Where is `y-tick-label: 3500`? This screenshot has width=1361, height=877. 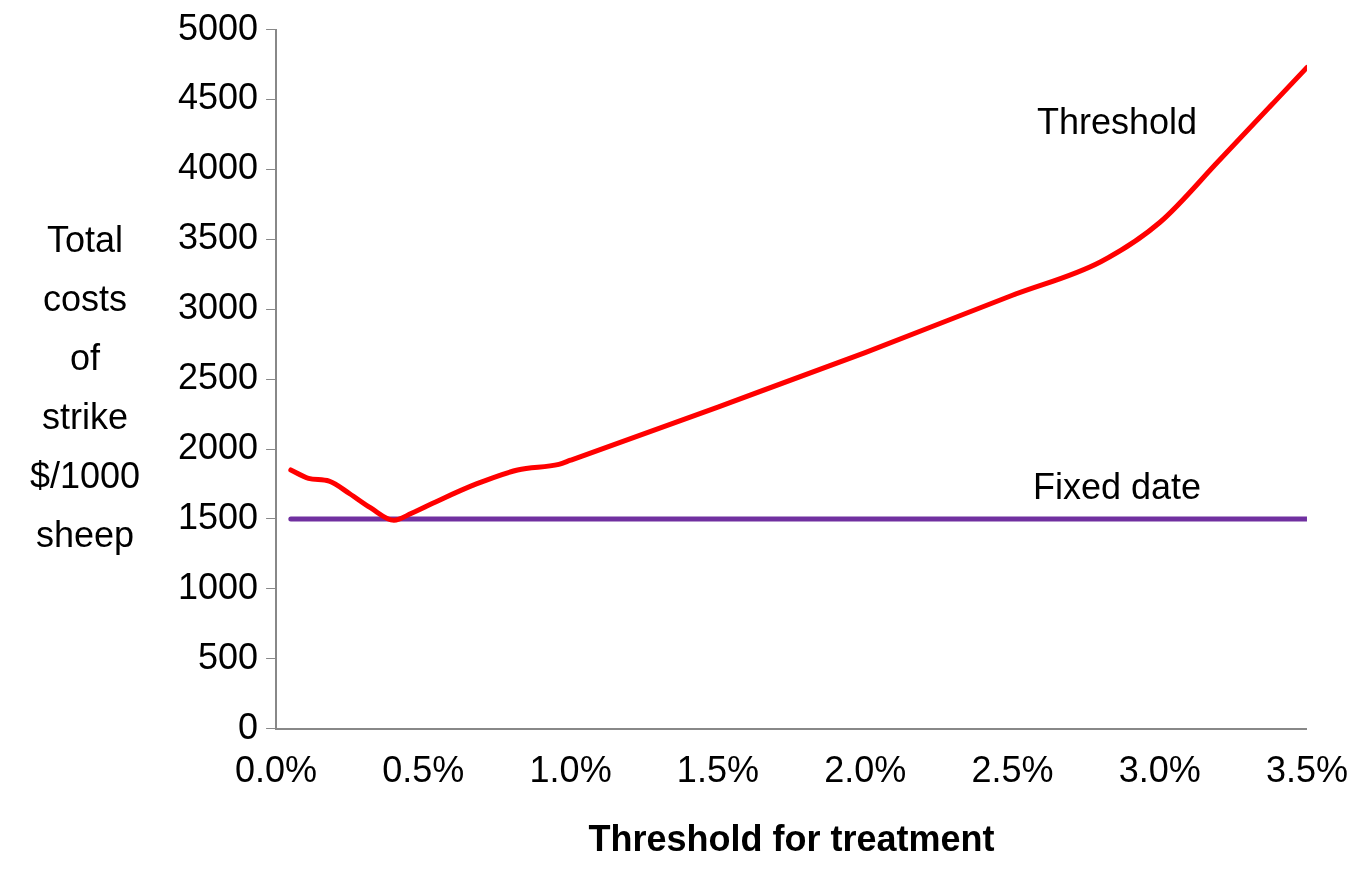
y-tick-label: 3500 is located at coordinates (218, 237).